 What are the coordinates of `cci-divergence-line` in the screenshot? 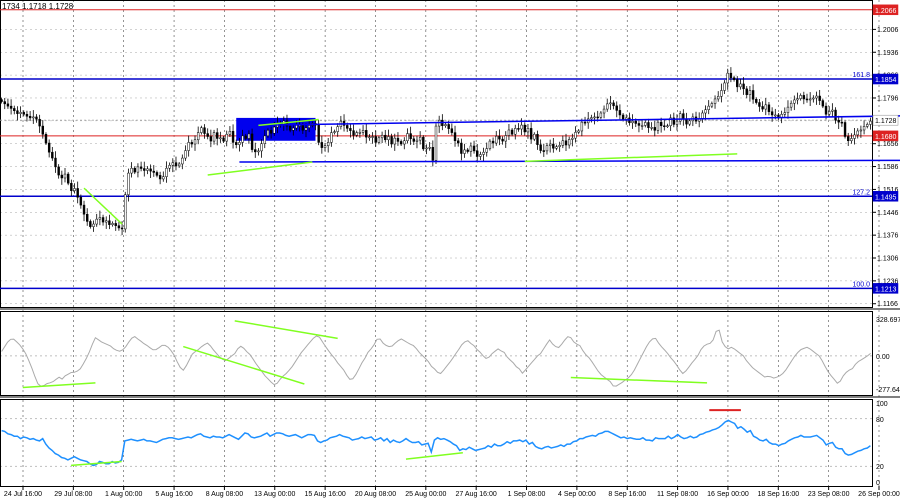 It's located at (286, 330).